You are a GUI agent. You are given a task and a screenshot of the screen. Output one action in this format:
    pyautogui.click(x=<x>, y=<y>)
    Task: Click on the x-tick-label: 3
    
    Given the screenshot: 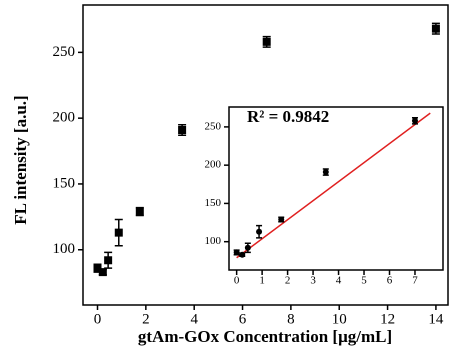 What is the action you would take?
    pyautogui.click(x=313, y=281)
    